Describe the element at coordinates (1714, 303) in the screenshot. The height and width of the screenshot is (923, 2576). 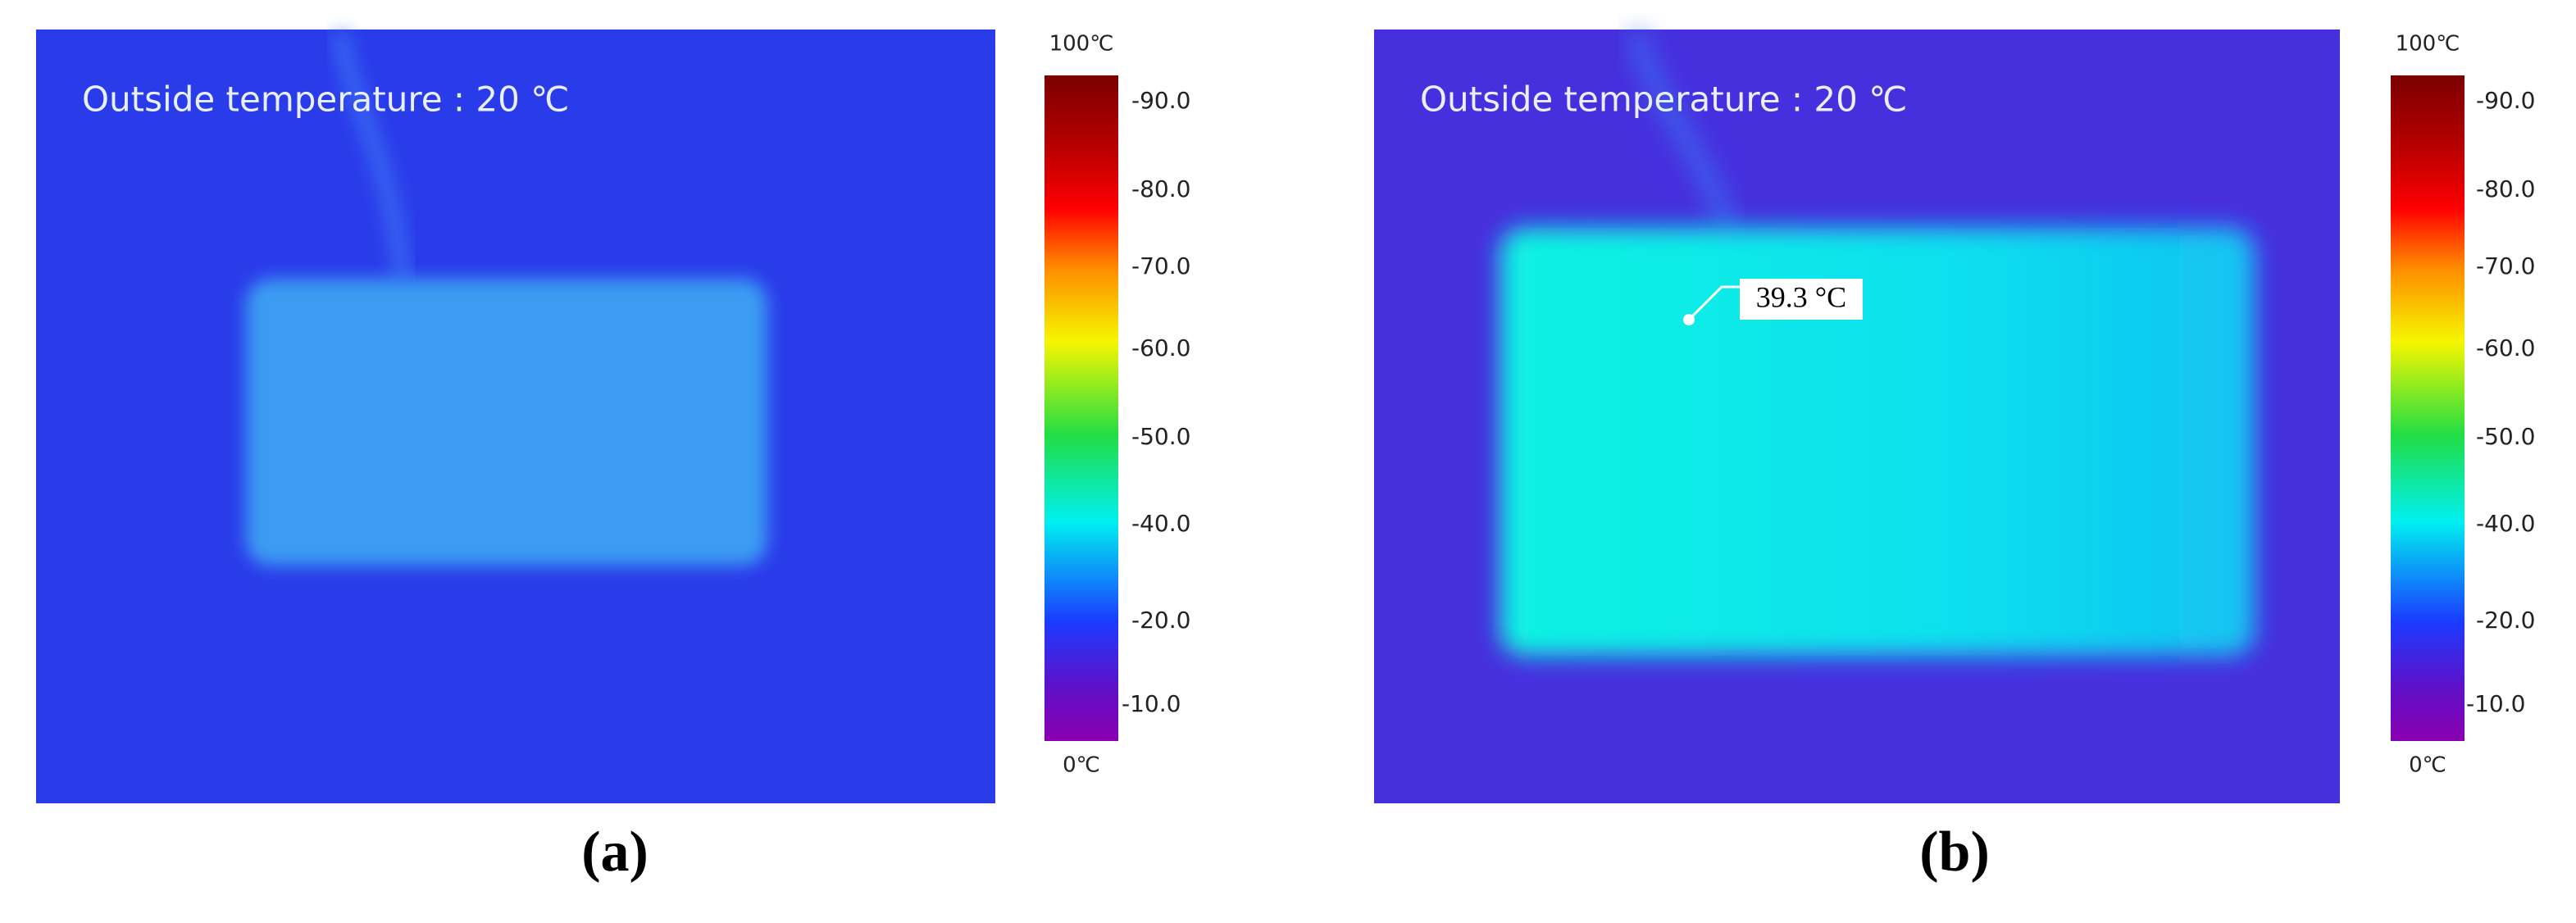
I see `leader-line` at that location.